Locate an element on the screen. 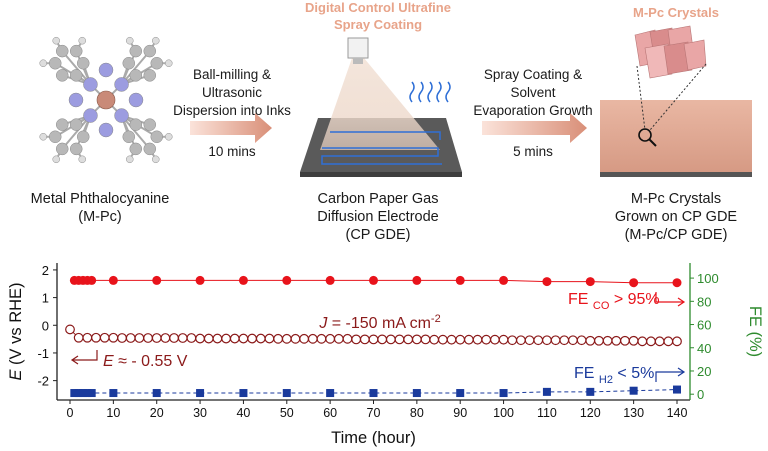  caption: Metal Phthalocyanine is located at coordinates (100, 199).